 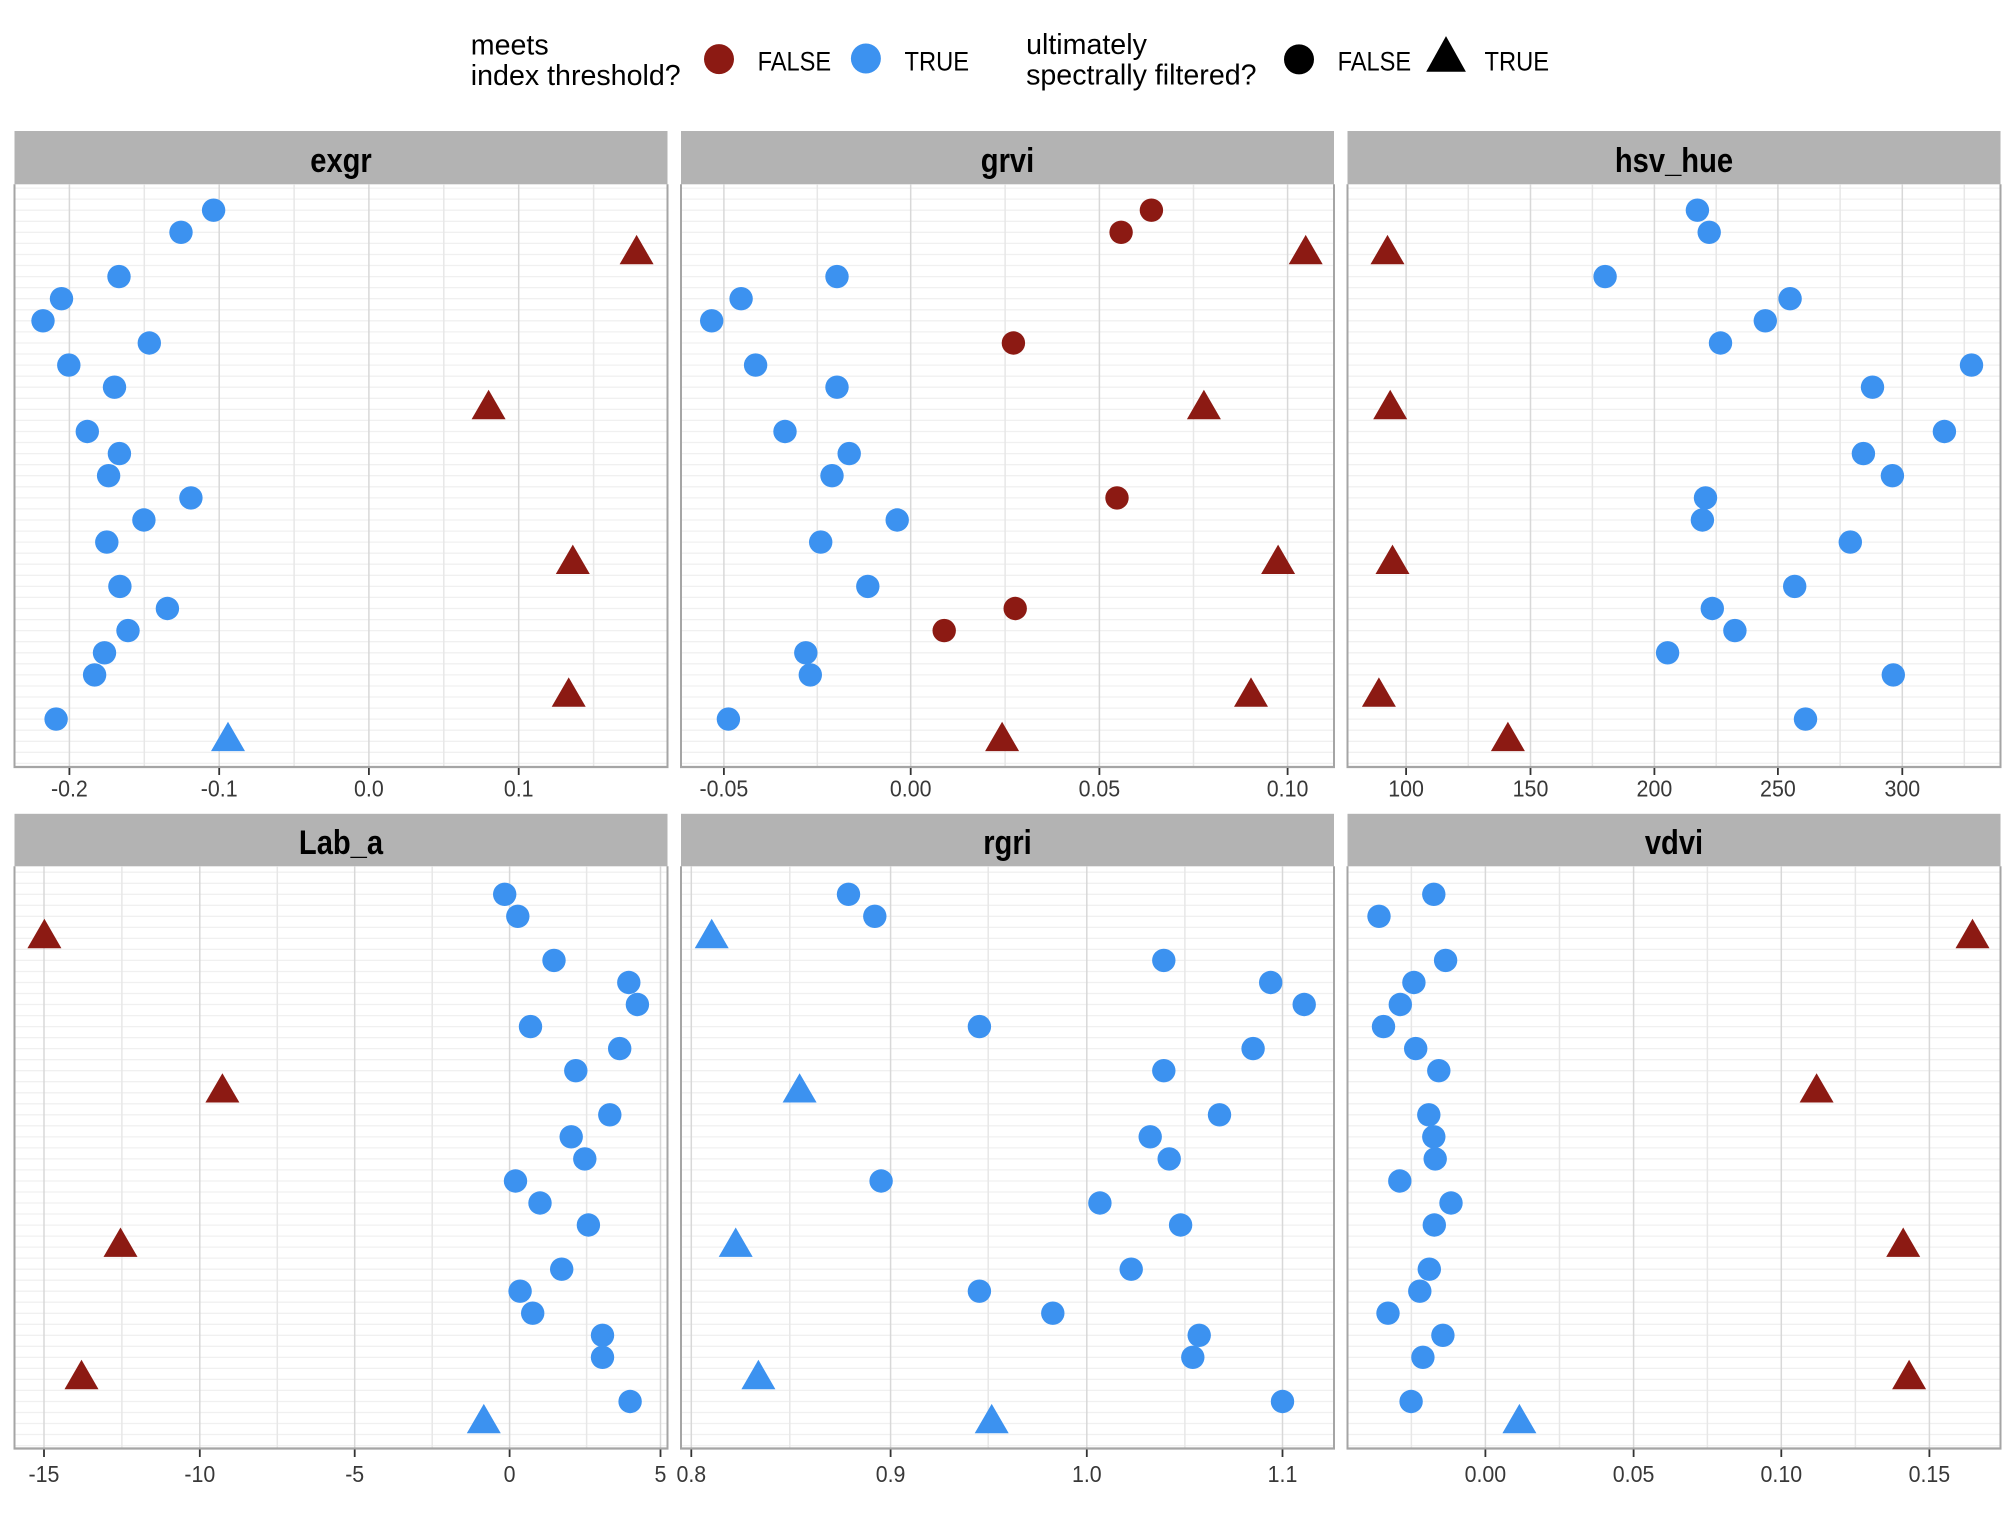 What do you see at coordinates (341, 843) in the screenshot?
I see `svg-text: Lab_a` at bounding box center [341, 843].